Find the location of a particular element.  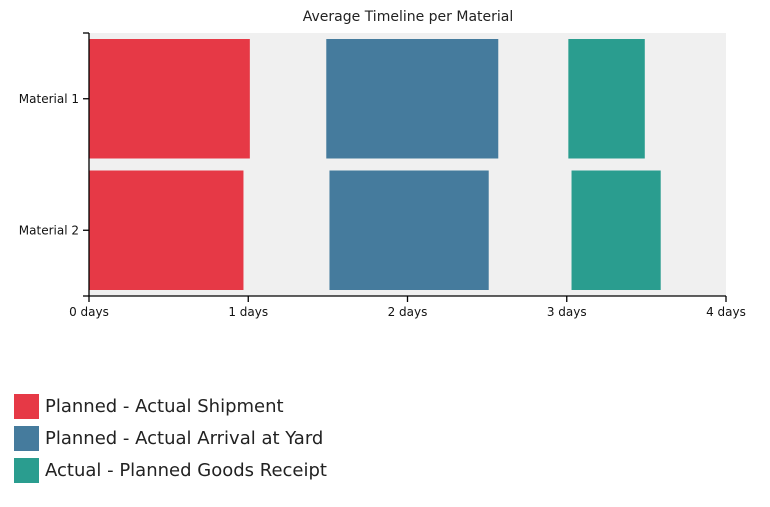

legend-item: Actual - Planned Goods Receipt is located at coordinates (170, 470).